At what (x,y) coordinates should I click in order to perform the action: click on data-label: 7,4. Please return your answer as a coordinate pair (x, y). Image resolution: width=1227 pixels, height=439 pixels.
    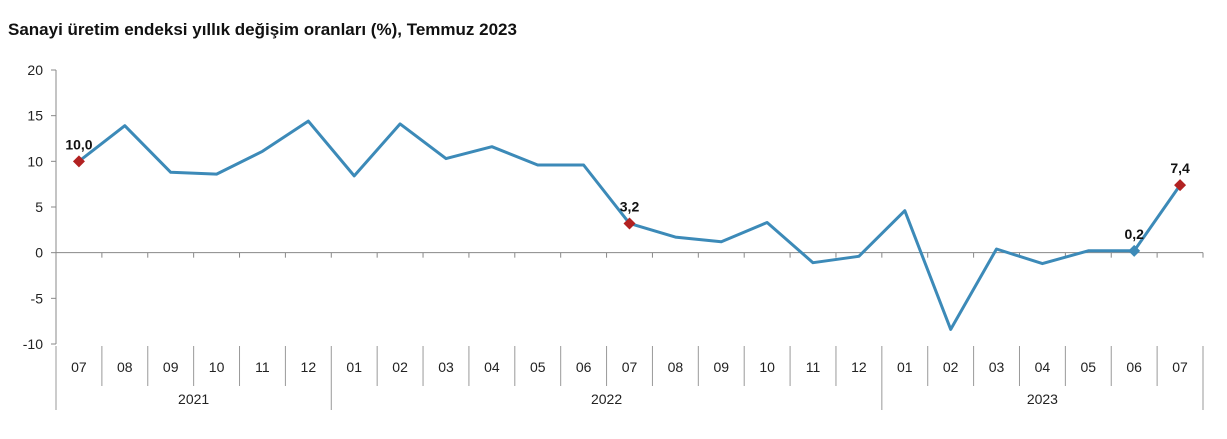
    Looking at the image, I should click on (1180, 168).